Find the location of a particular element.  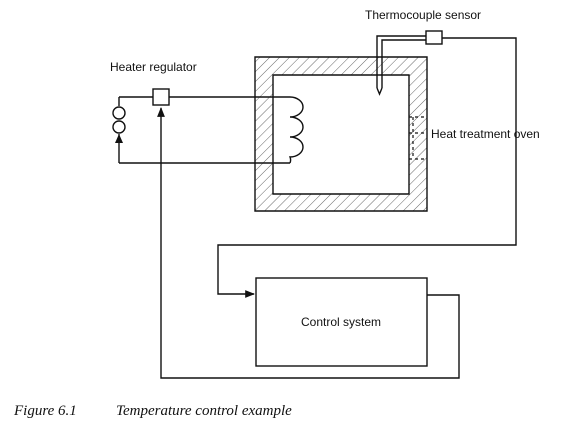

thermocouple-sensor-label: Thermocouple sensor is located at coordinates (423, 15).